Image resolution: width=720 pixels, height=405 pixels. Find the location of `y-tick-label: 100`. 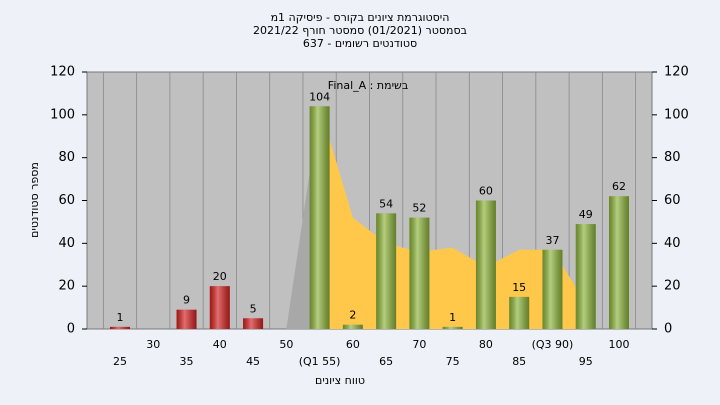

y-tick-label: 100 is located at coordinates (62, 114).